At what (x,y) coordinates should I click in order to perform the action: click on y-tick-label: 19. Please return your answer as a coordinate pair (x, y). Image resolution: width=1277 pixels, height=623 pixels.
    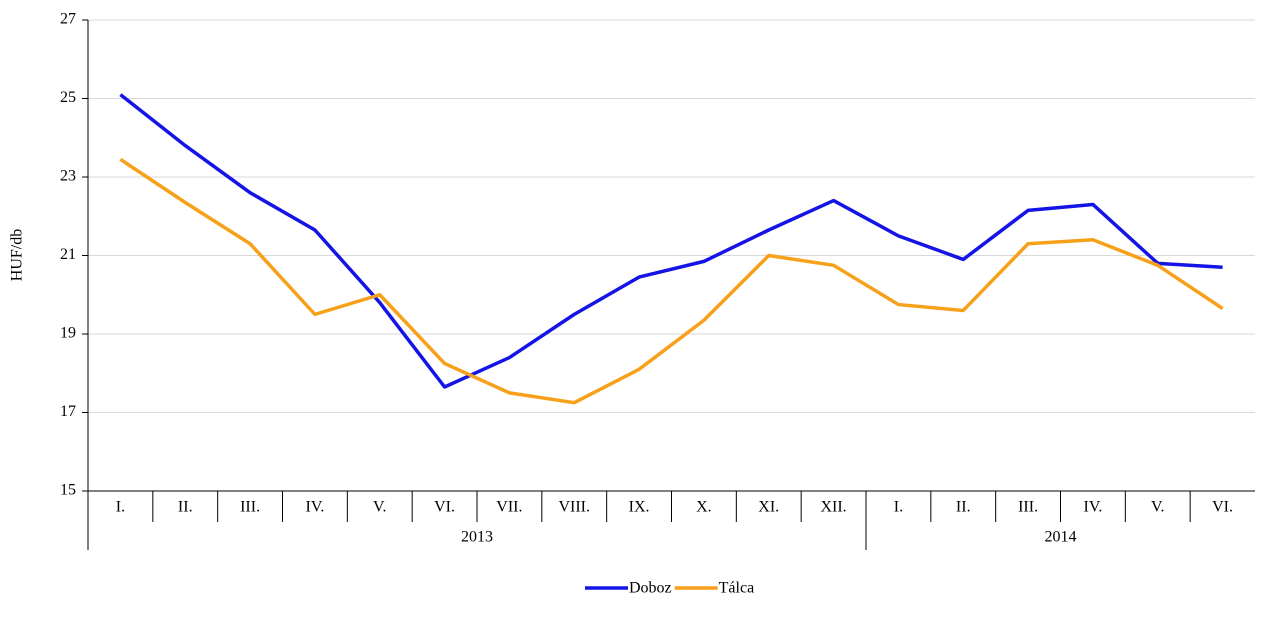
    Looking at the image, I should click on (68, 333).